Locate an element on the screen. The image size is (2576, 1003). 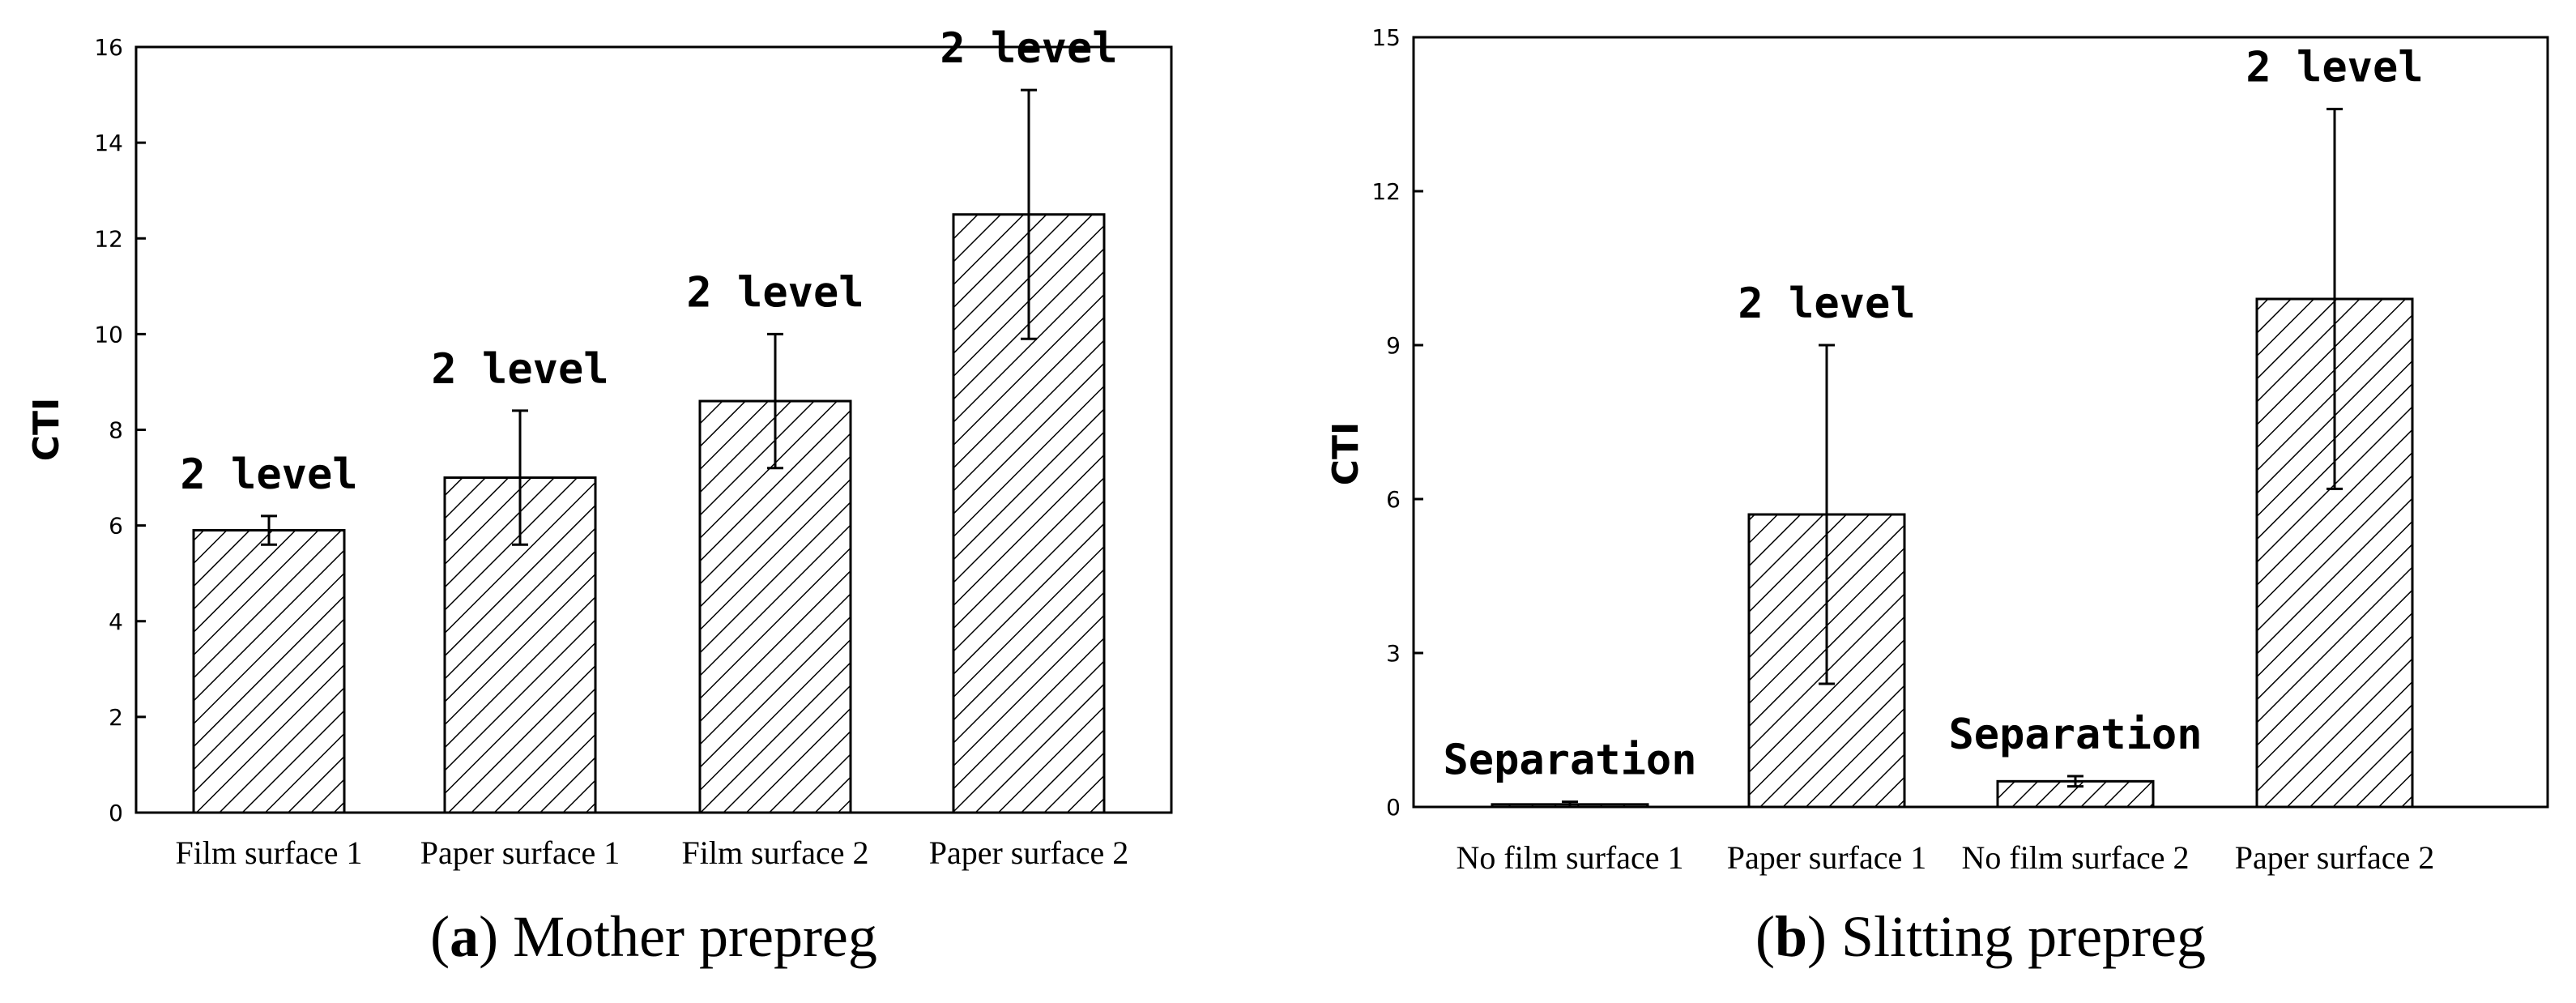
y-tick-label: 3 is located at coordinates (1393, 653).